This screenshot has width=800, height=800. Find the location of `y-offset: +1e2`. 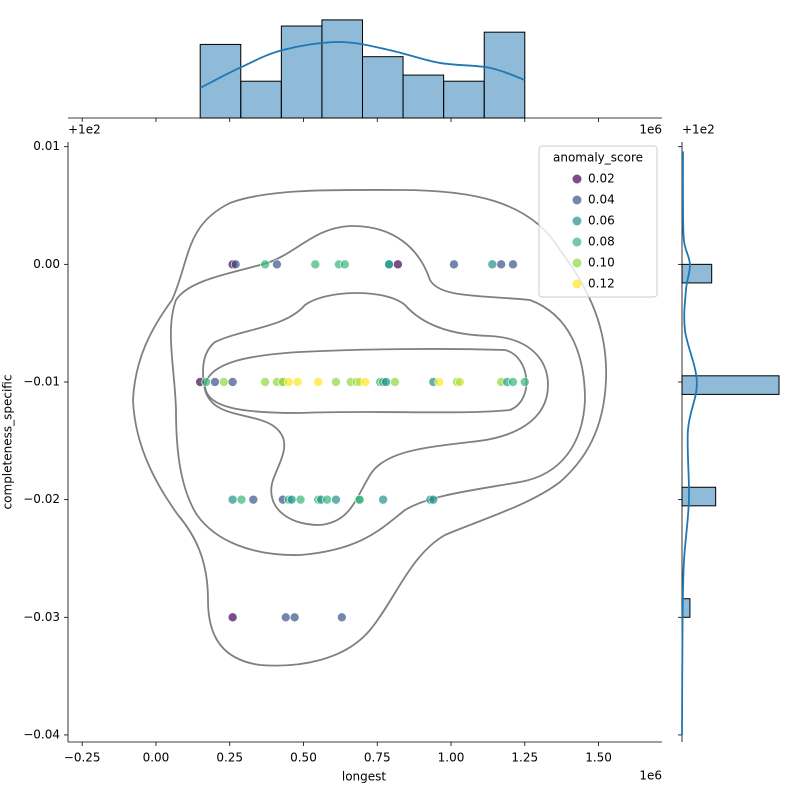

y-offset: +1e2 is located at coordinates (84, 130).